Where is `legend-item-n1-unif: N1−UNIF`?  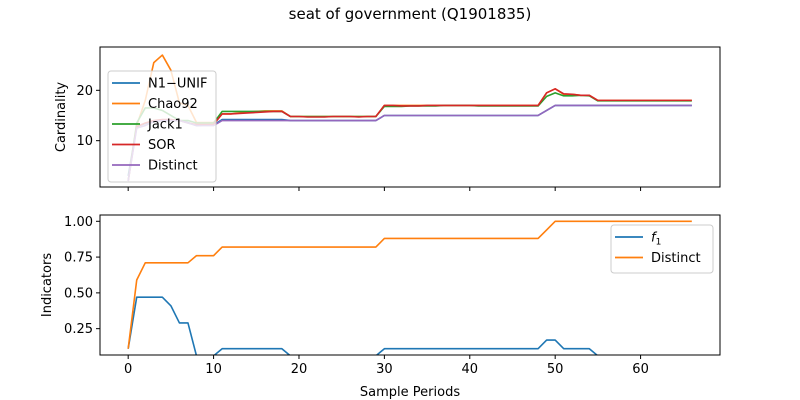
legend-item-n1-unif: N1−UNIF is located at coordinates (159, 84).